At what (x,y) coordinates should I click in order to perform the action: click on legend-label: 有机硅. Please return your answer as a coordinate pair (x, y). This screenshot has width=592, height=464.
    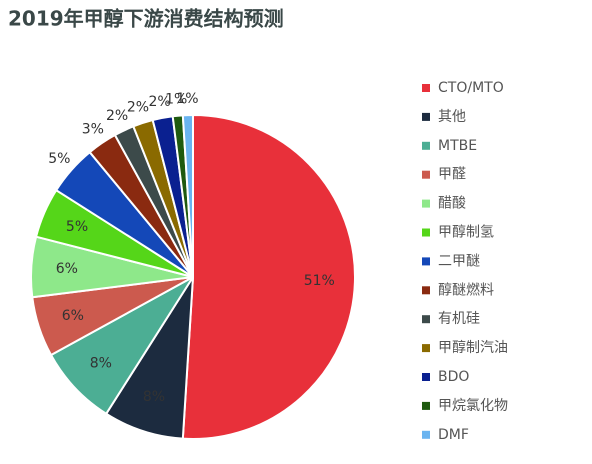
    Looking at the image, I should click on (459, 319).